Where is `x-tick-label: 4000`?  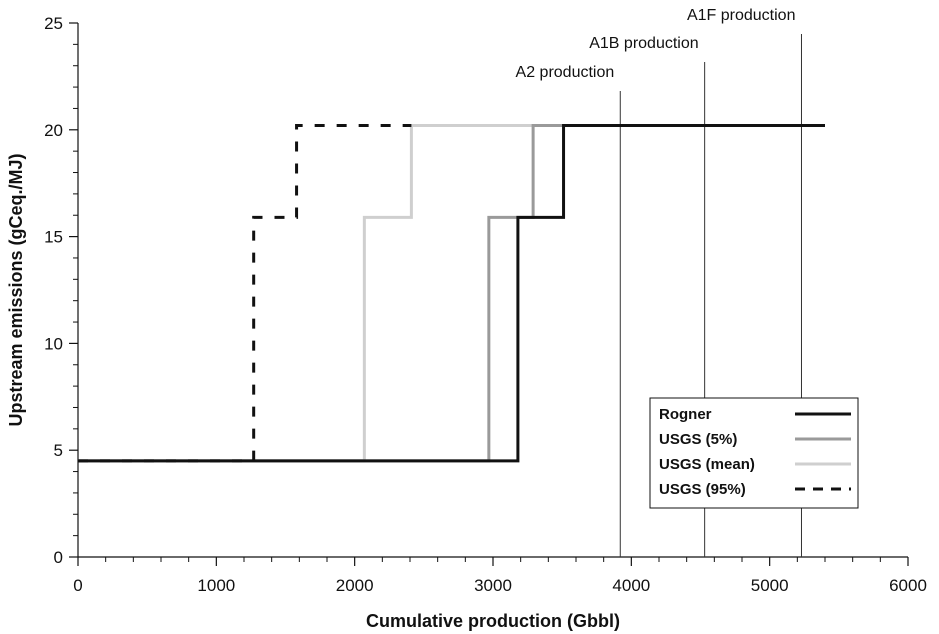
x-tick-label: 4000 is located at coordinates (631, 585).